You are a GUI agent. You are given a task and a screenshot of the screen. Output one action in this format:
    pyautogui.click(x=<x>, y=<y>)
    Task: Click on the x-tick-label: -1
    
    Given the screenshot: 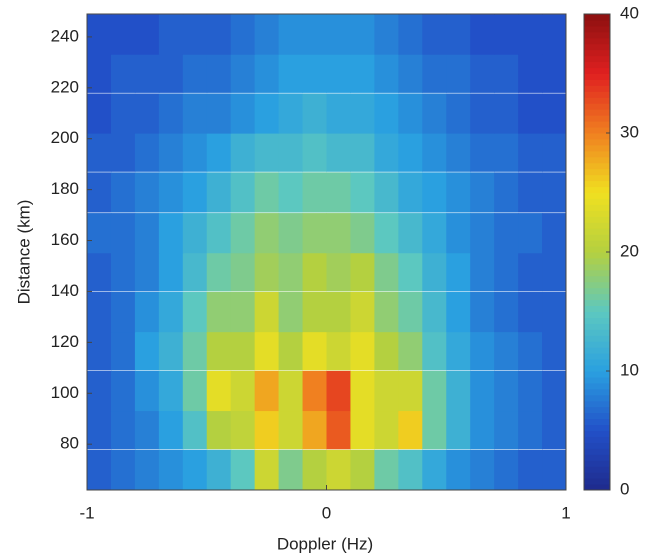 What is the action you would take?
    pyautogui.click(x=86, y=512)
    